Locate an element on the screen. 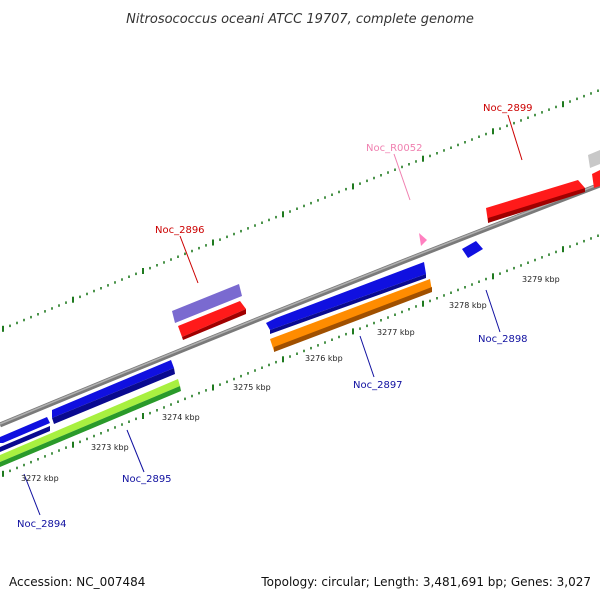 The width and height of the screenshot is (600, 600). scale-label: 3274 kbp is located at coordinates (181, 417).